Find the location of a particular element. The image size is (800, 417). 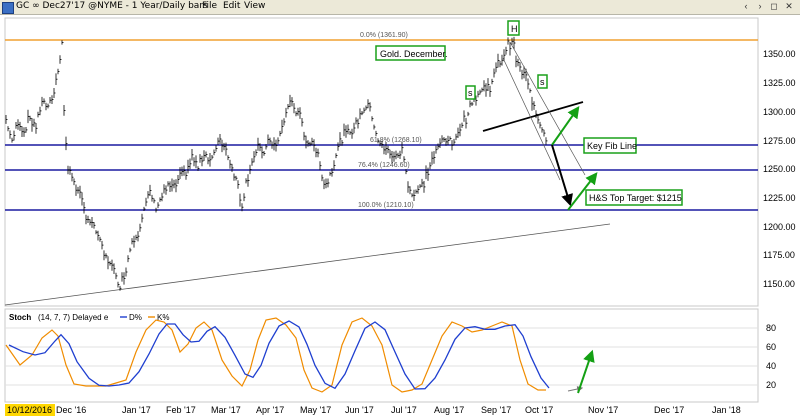

scroll-right-icon: › is located at coordinates (760, 6).